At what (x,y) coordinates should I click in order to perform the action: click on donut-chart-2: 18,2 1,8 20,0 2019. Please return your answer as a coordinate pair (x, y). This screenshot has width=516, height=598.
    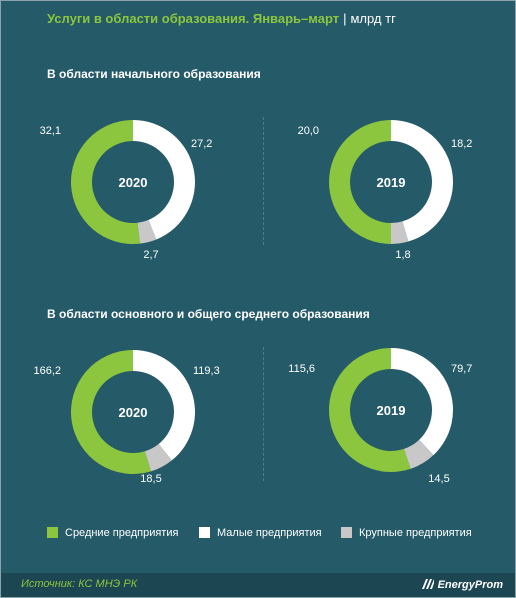
    Looking at the image, I should click on (385, 190).